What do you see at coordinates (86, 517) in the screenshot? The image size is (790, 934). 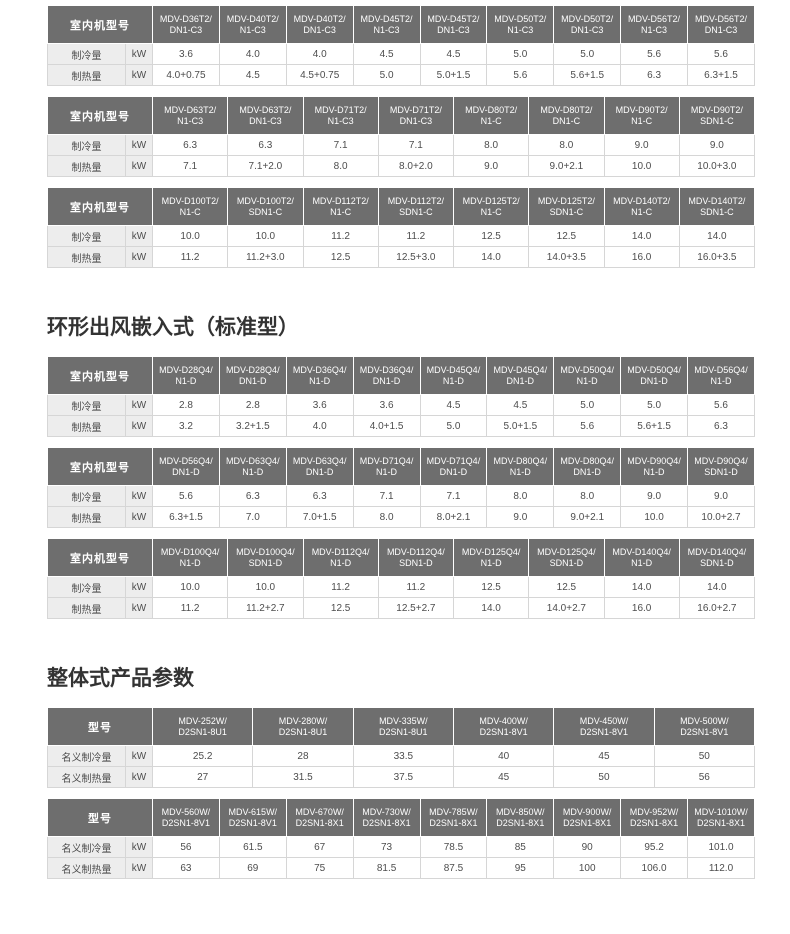 I see `row-label: 制热量` at bounding box center [86, 517].